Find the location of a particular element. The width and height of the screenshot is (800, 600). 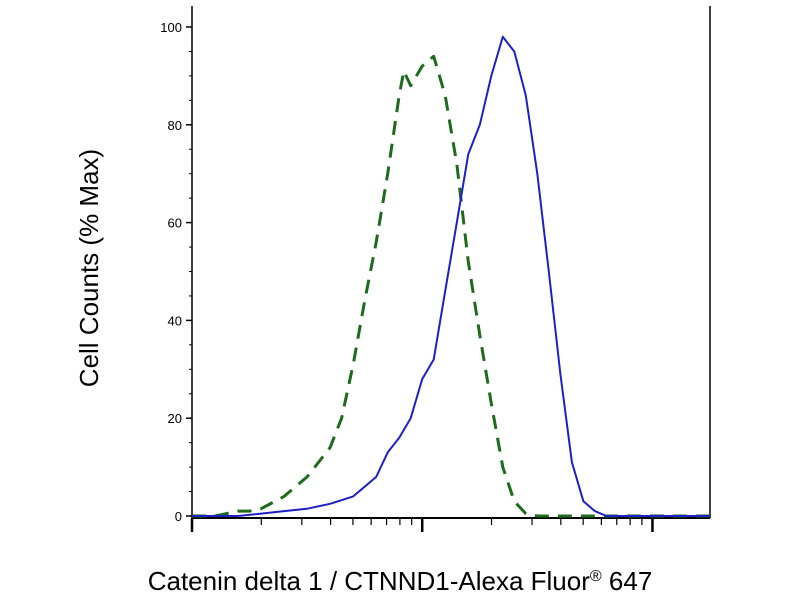

y-tick-label-100: 100 is located at coordinates (171, 27).